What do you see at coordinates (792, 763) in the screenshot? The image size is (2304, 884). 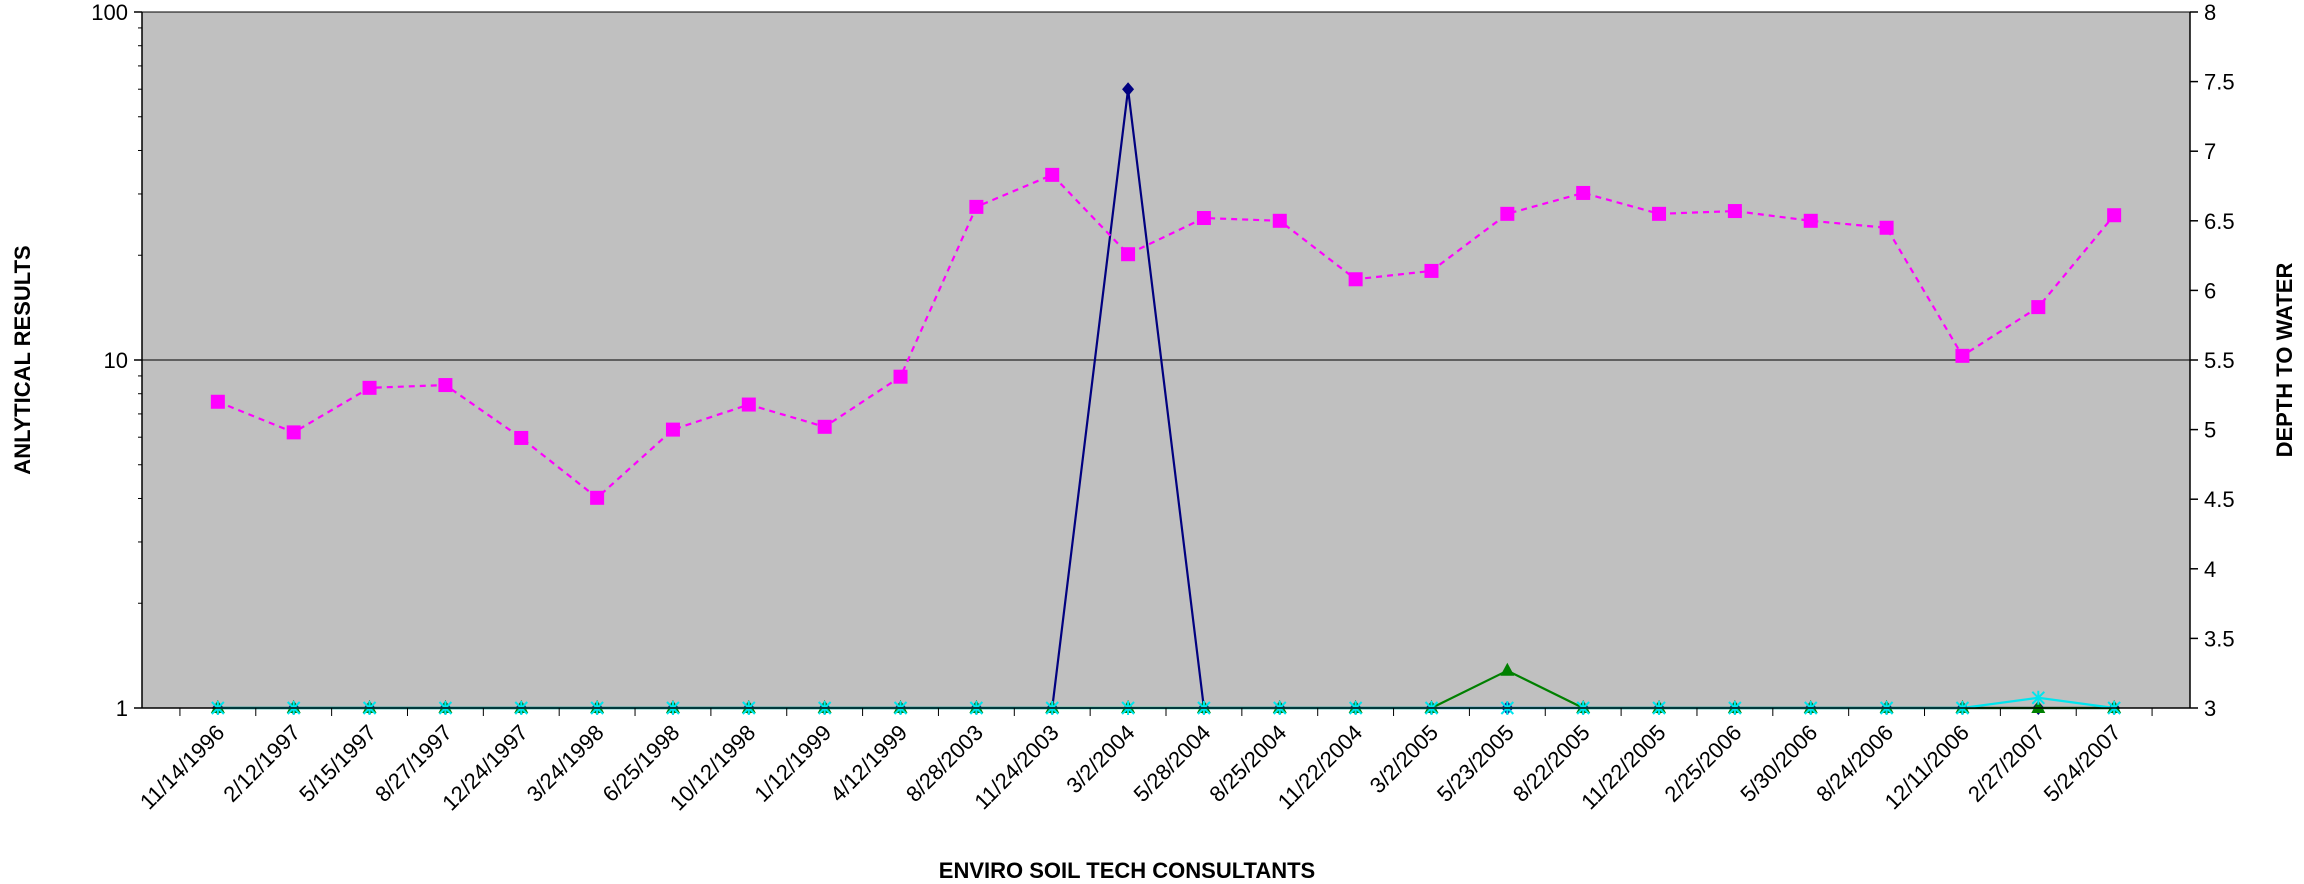 I see `x-tick-label: 1/12/1999` at bounding box center [792, 763].